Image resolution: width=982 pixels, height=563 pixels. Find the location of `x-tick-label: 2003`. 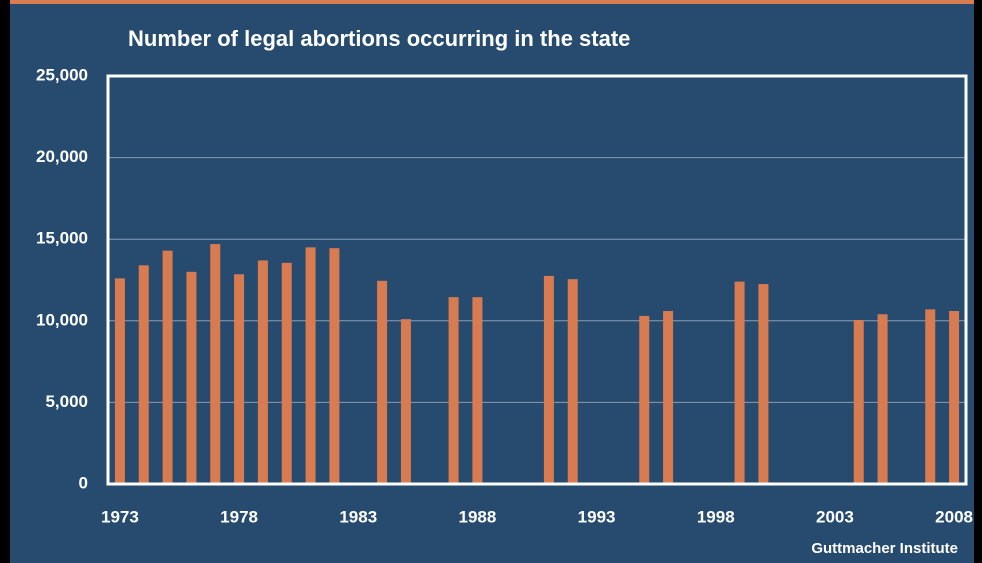

x-tick-label: 2003 is located at coordinates (835, 516).